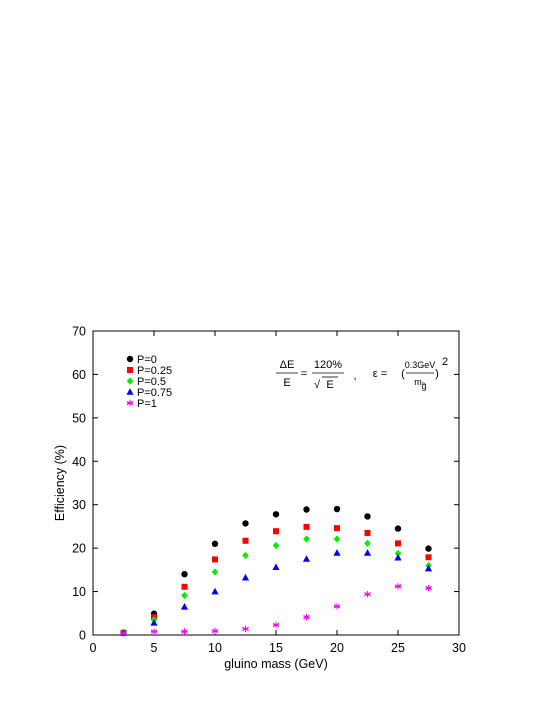 The image size is (554, 717). I want to click on data-points, so click(276, 571).